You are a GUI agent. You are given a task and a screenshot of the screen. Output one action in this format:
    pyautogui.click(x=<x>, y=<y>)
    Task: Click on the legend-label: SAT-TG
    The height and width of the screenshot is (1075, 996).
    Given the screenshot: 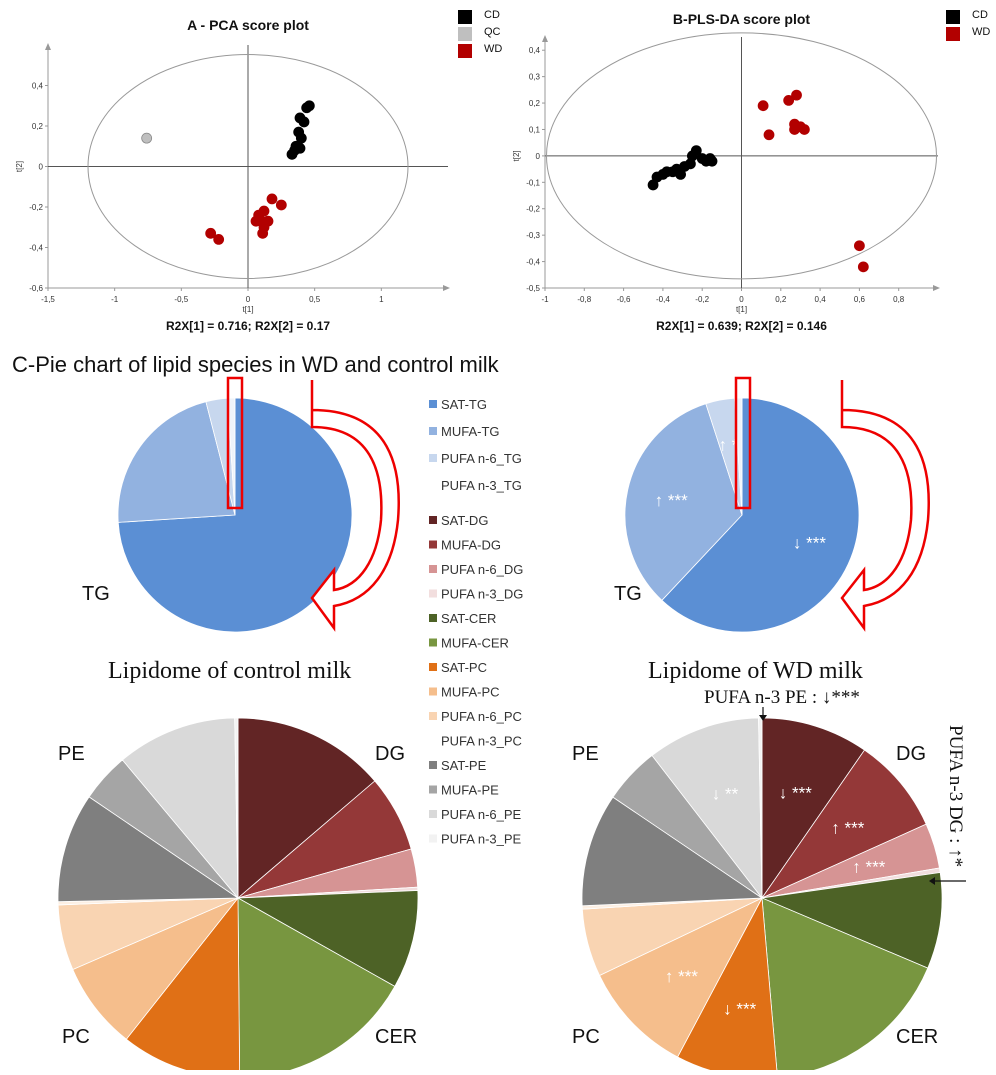 What is the action you would take?
    pyautogui.click(x=464, y=404)
    